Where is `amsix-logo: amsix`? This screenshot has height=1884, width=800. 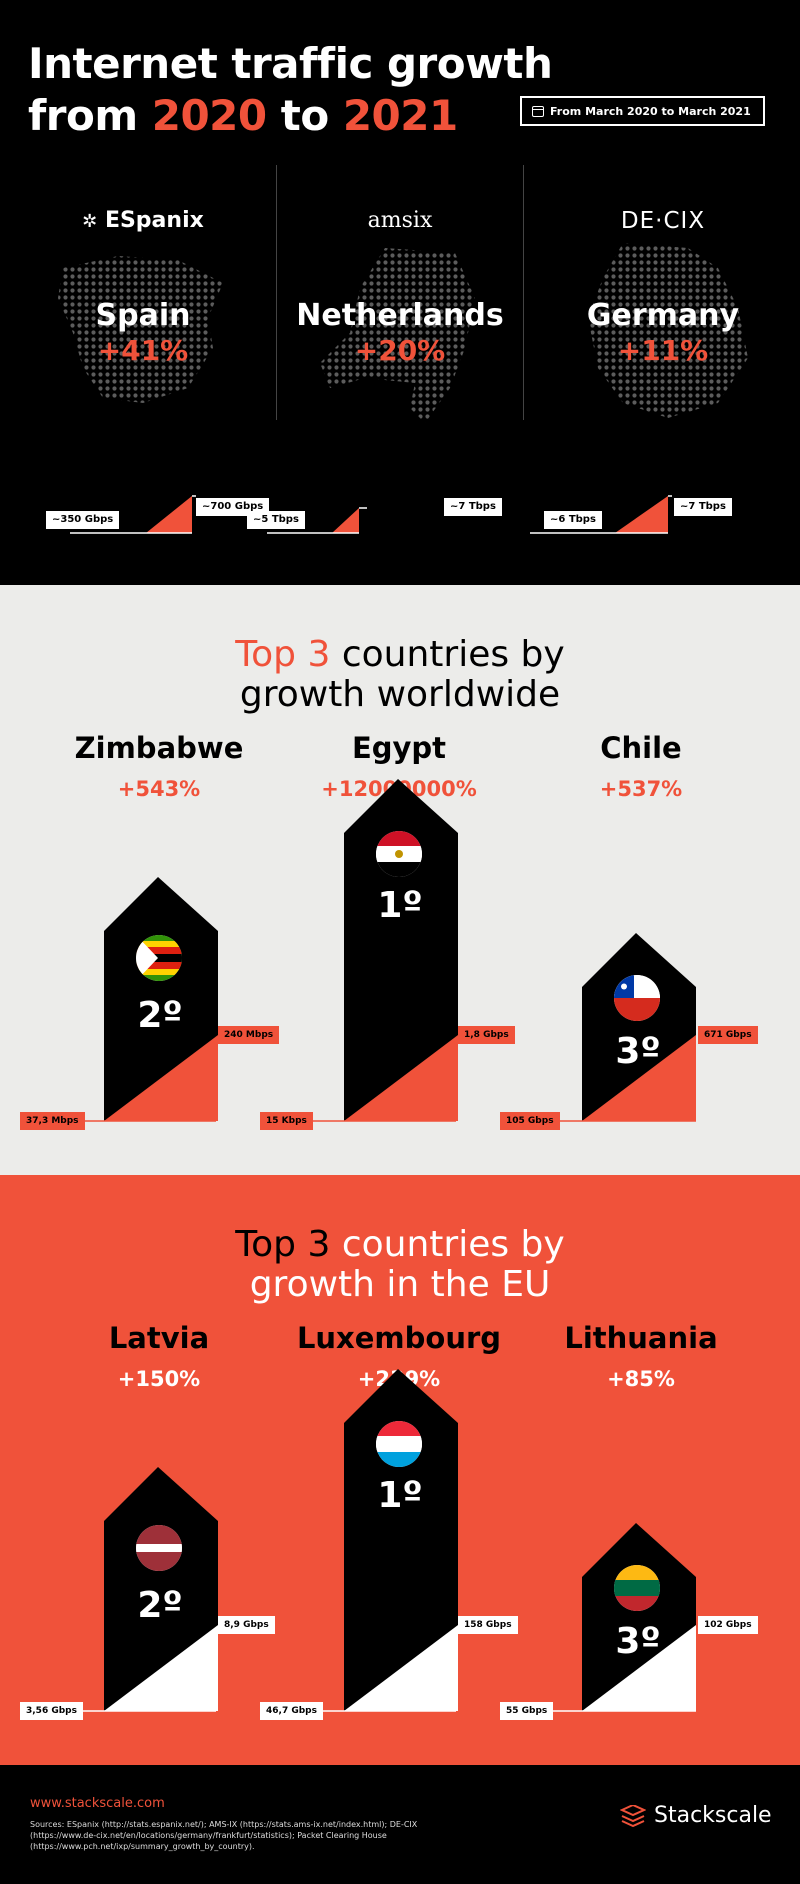 amsix-logo: amsix is located at coordinates (400, 220).